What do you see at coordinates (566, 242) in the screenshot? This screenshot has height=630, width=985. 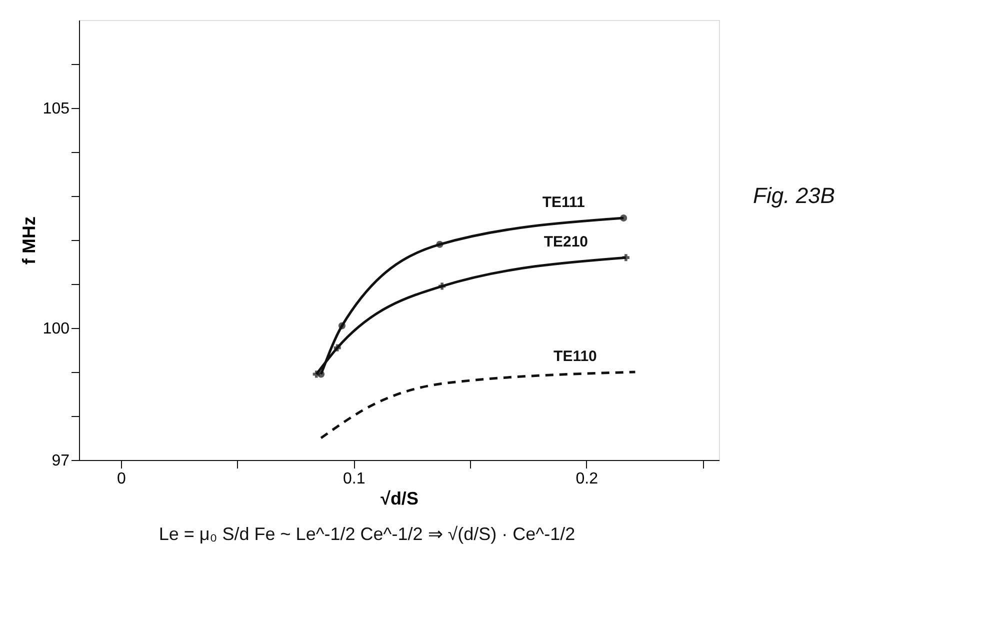 I see `series-label: TE210` at bounding box center [566, 242].